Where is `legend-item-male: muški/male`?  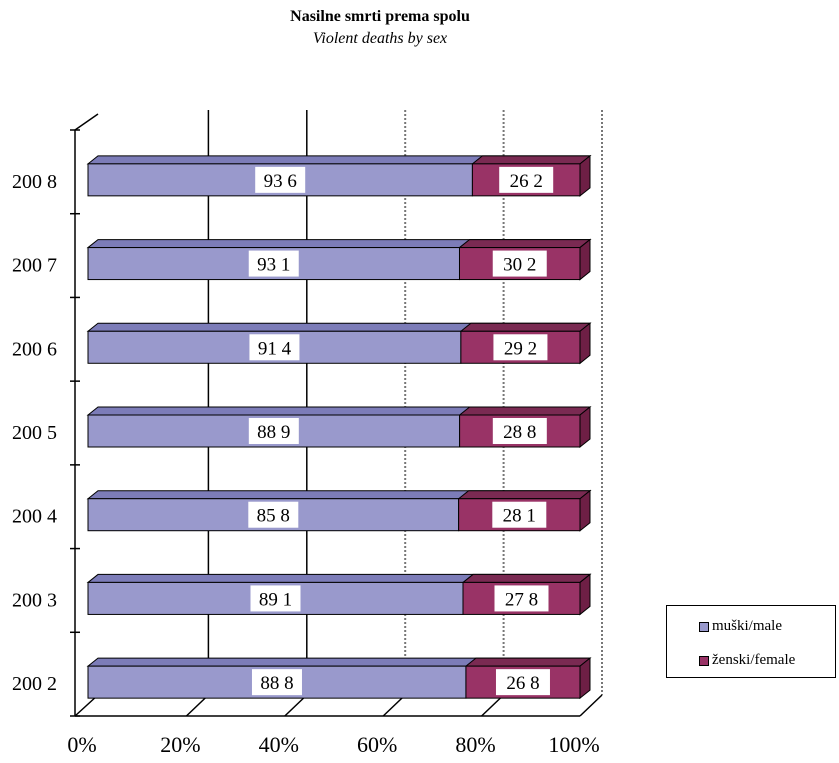 legend-item-male: muški/male is located at coordinates (740, 626).